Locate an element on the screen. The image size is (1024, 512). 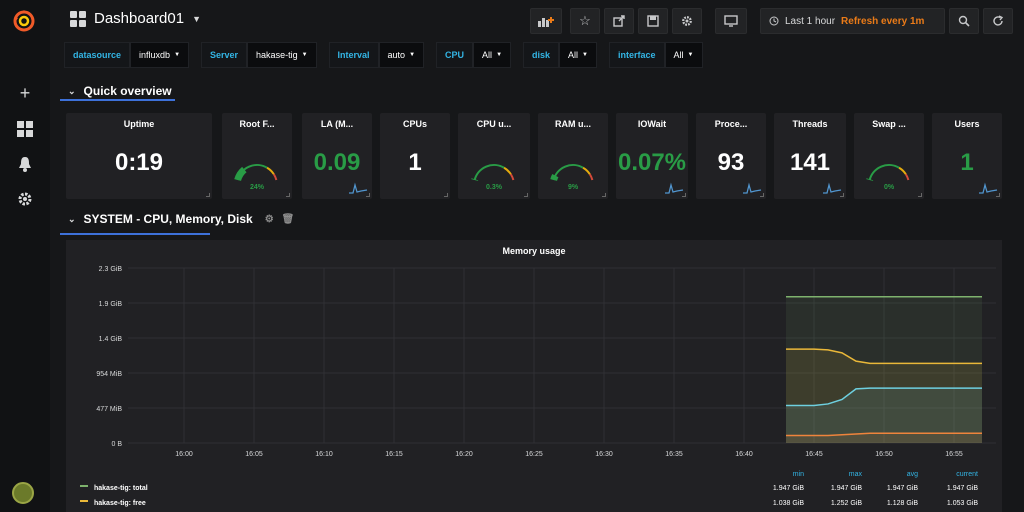
variable-value: hakase-tig is located at coordinates (277, 55).